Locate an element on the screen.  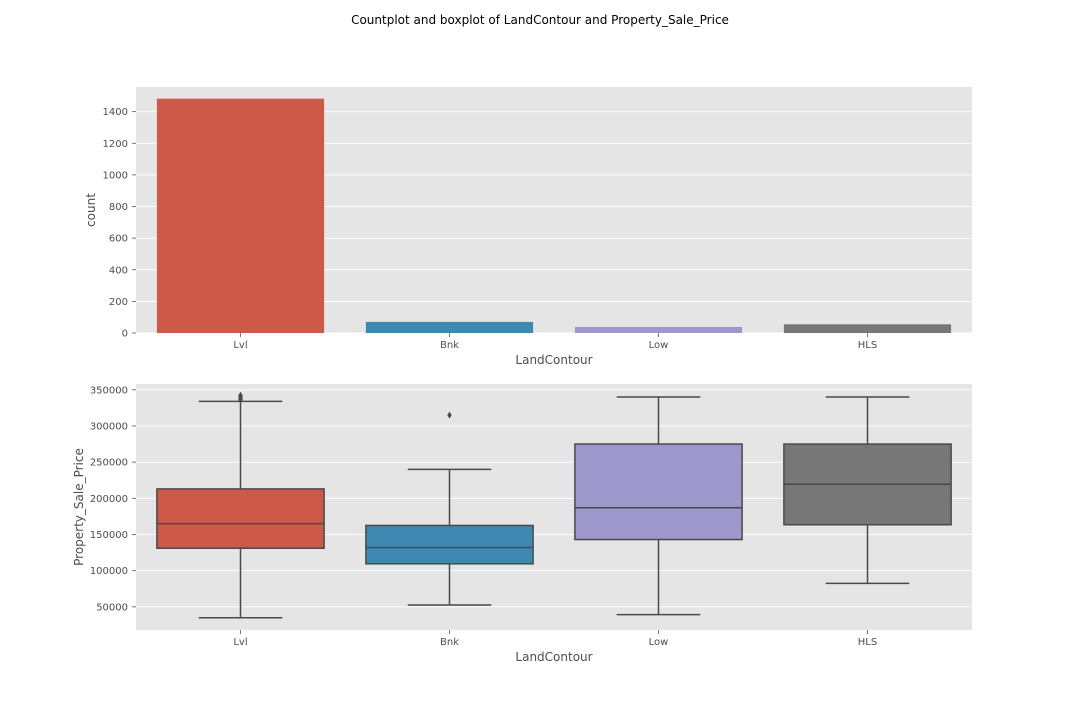
boxplot-x-label: LandContour is located at coordinates (553, 657).